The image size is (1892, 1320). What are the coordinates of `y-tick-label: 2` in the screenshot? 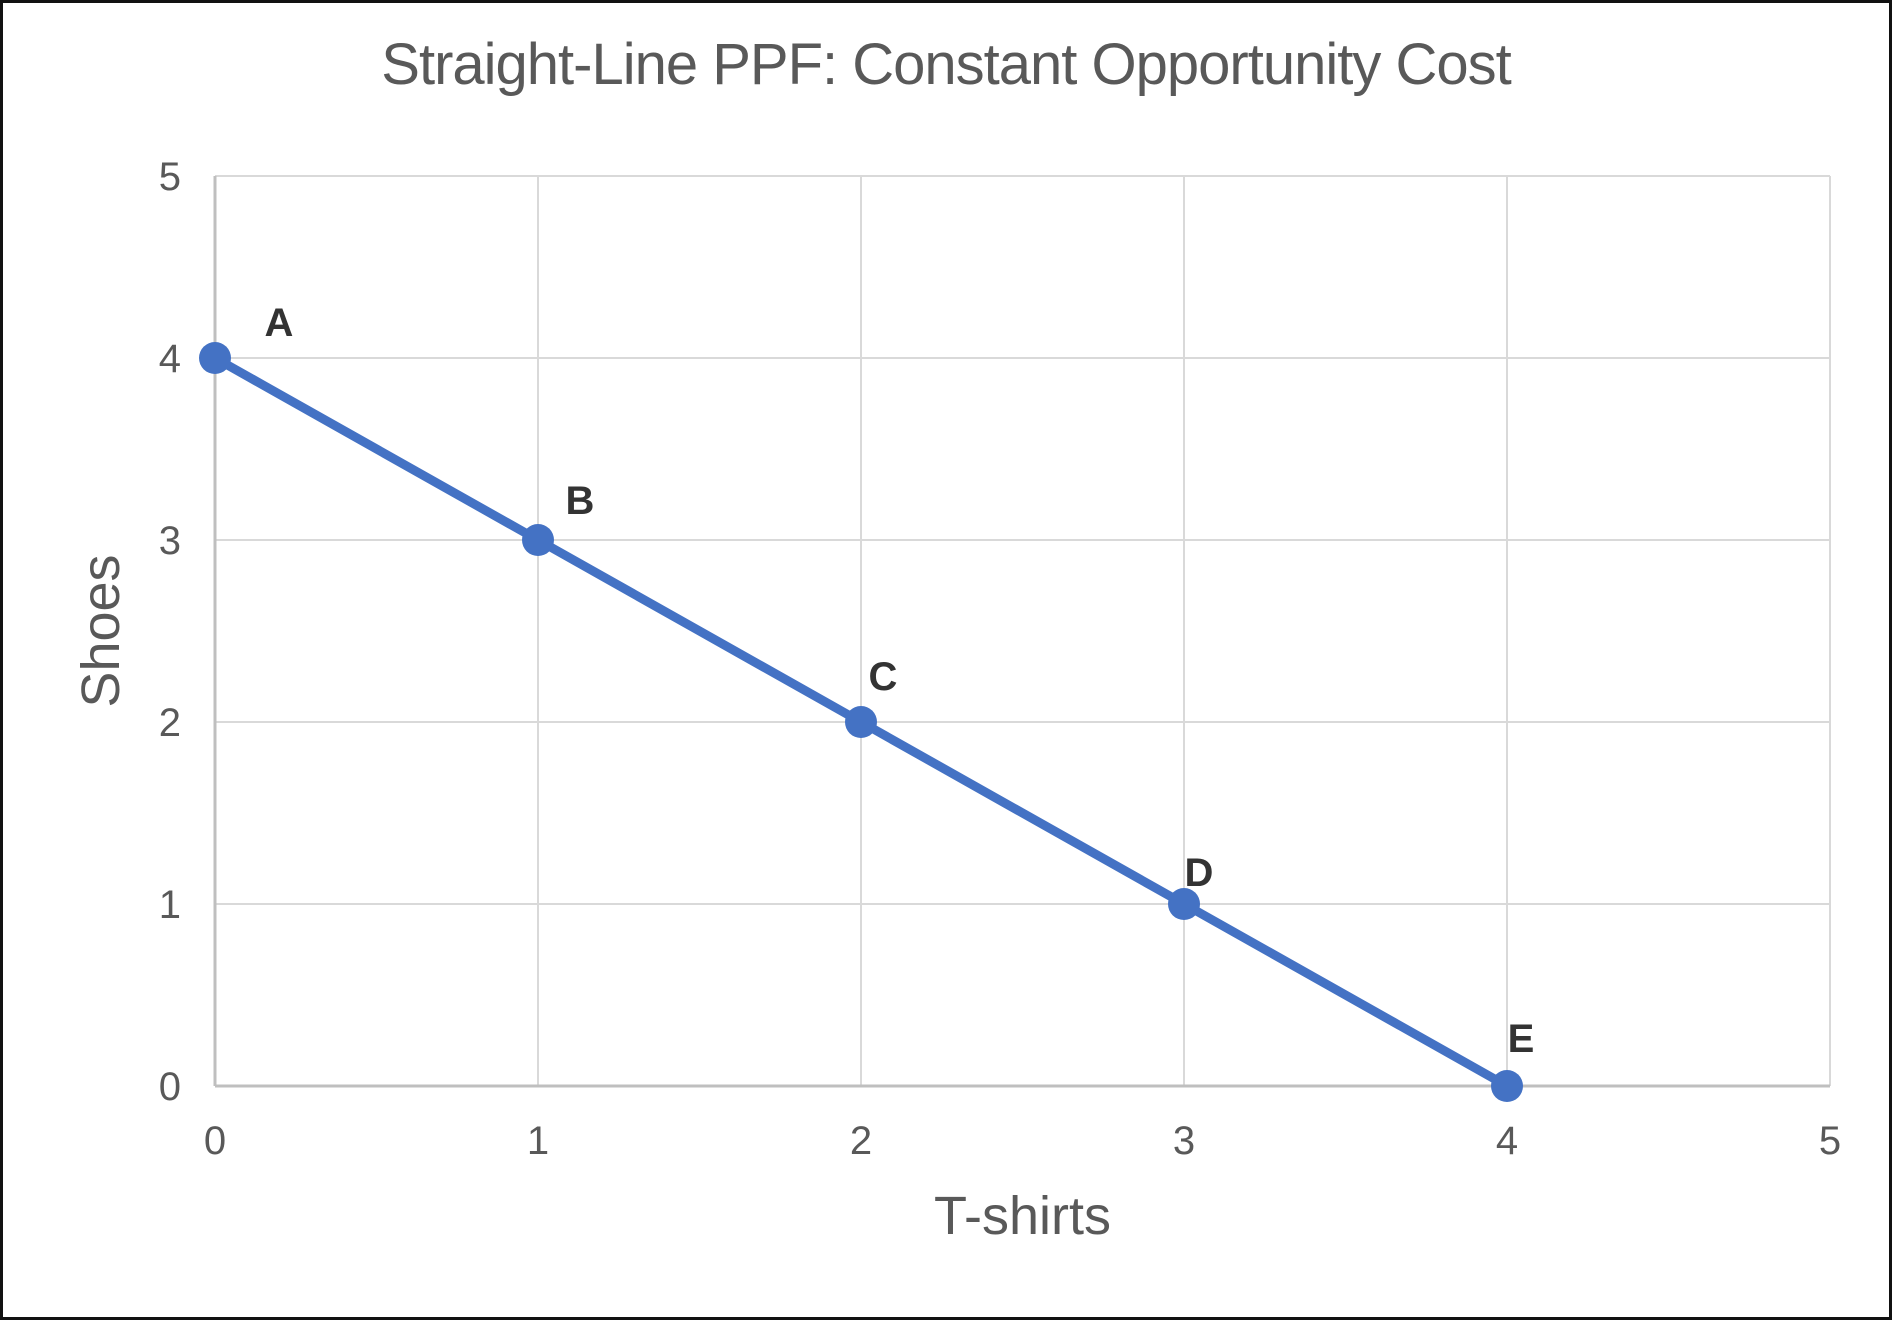 It's located at (170, 723).